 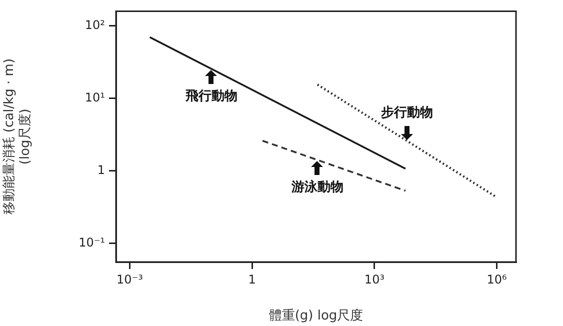 I want to click on y-tick-label: 10⁻¹, so click(x=92, y=242).